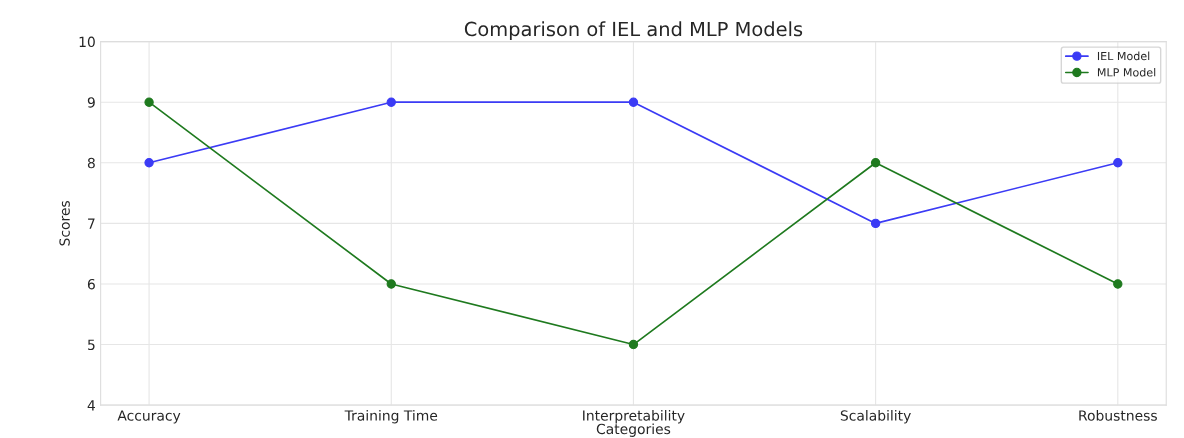  Describe the element at coordinates (634, 417) in the screenshot. I see `x-tick-label: Interpretability` at that location.